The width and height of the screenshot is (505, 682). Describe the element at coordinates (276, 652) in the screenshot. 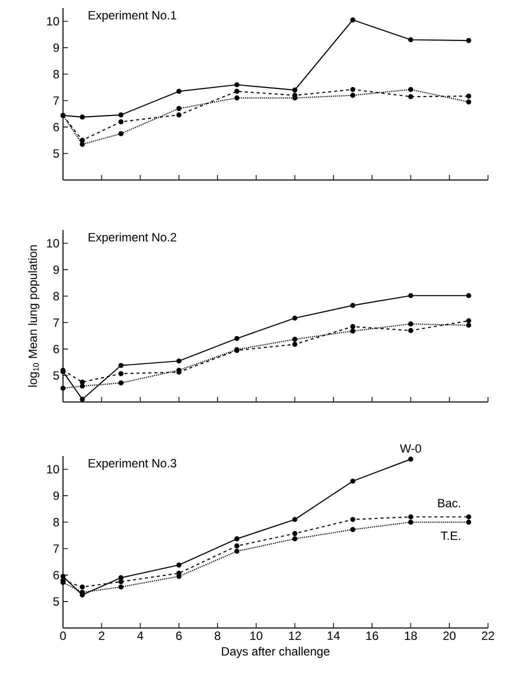

I see `x-axis-title: Days after challenge` at that location.